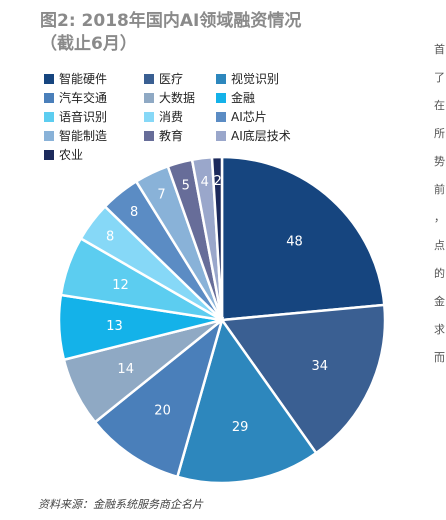 The width and height of the screenshot is (446, 520). I want to click on legend-label: 医疗, so click(171, 79).